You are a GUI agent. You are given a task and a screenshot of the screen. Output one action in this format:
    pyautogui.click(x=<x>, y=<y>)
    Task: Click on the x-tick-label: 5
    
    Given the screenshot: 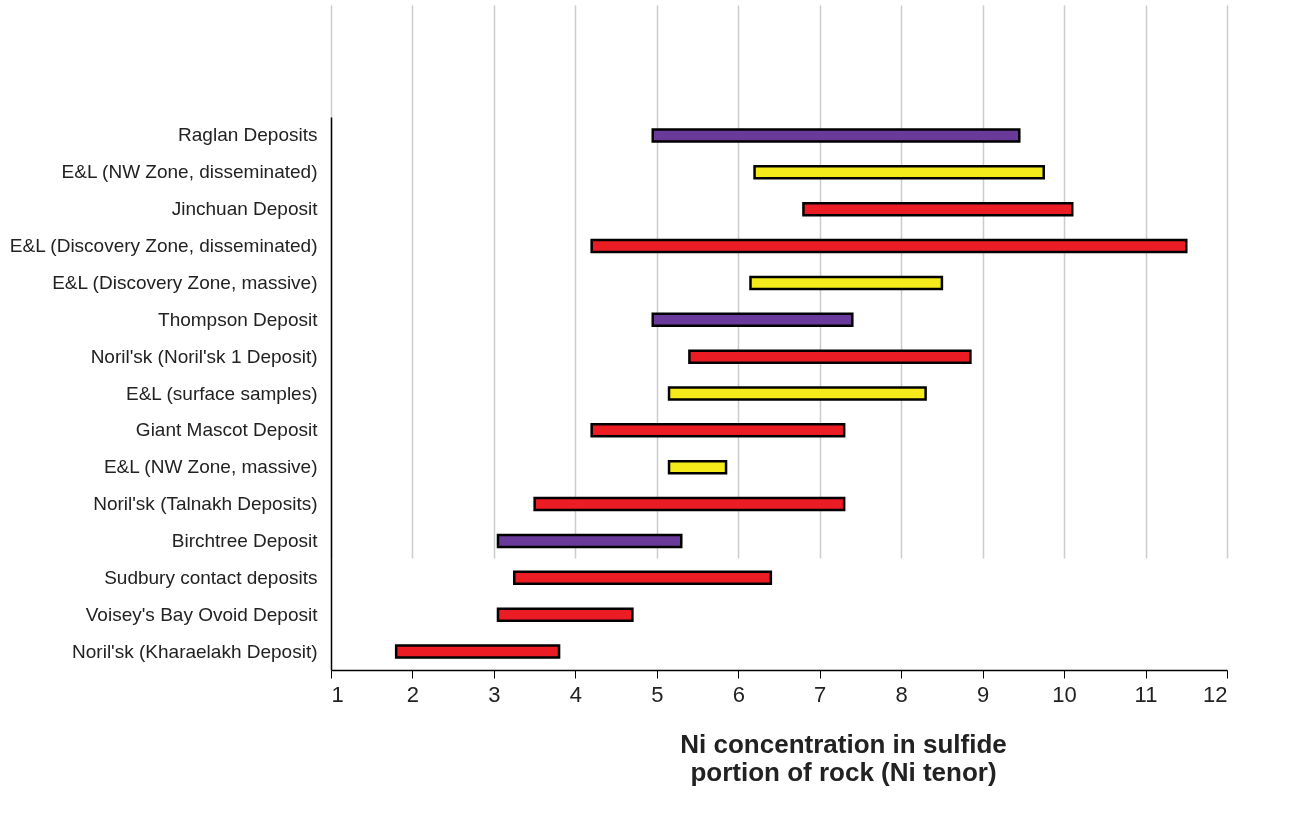 What is the action you would take?
    pyautogui.click(x=657, y=694)
    